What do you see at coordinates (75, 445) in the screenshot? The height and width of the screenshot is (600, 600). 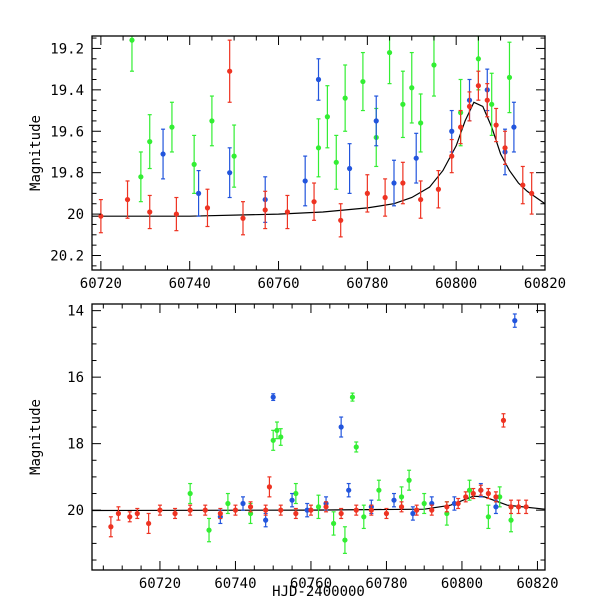 I see `bottom-y-tick-label: 18` at bounding box center [75, 445].